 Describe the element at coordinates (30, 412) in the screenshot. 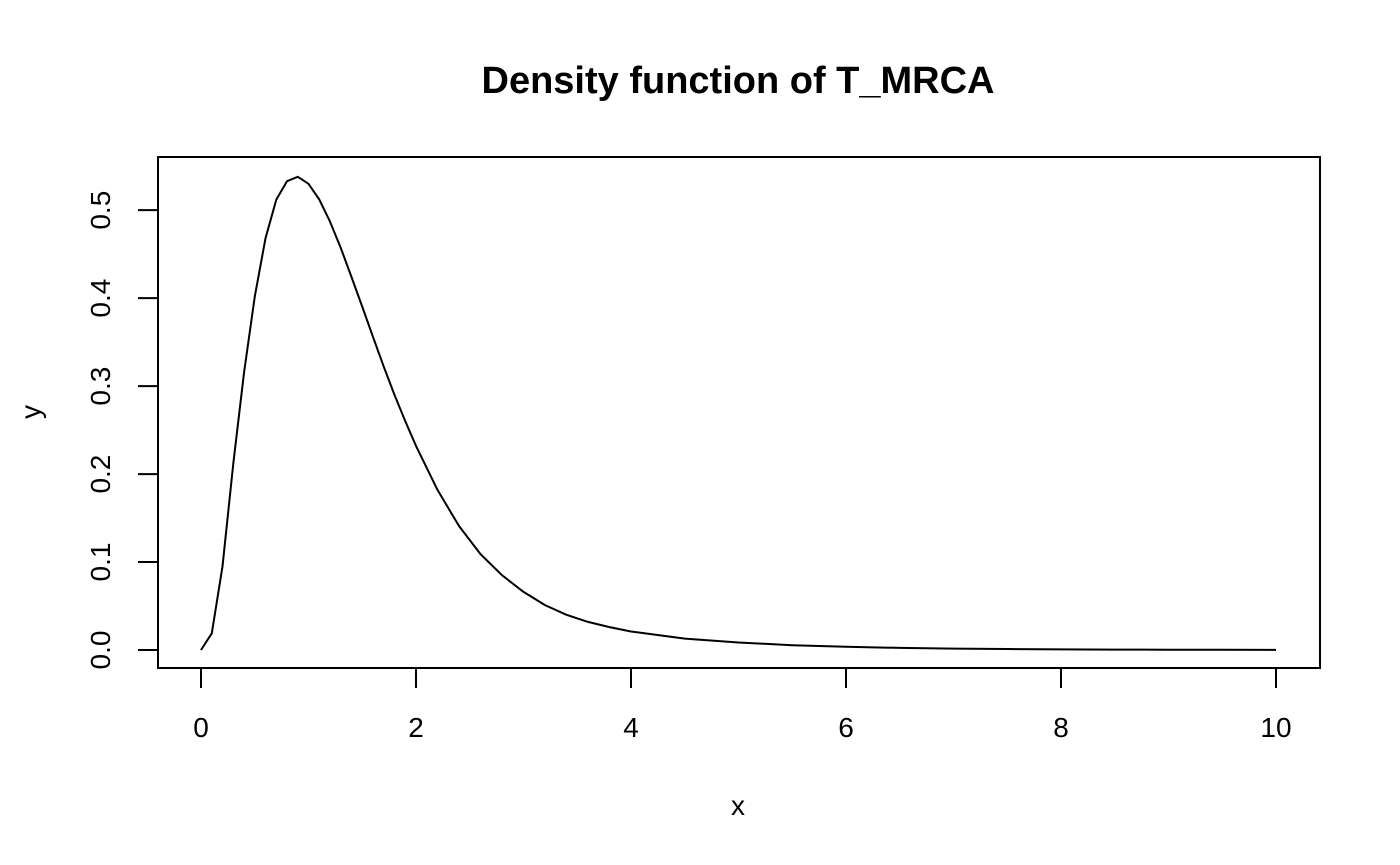

I see `y-axis-label: y` at that location.